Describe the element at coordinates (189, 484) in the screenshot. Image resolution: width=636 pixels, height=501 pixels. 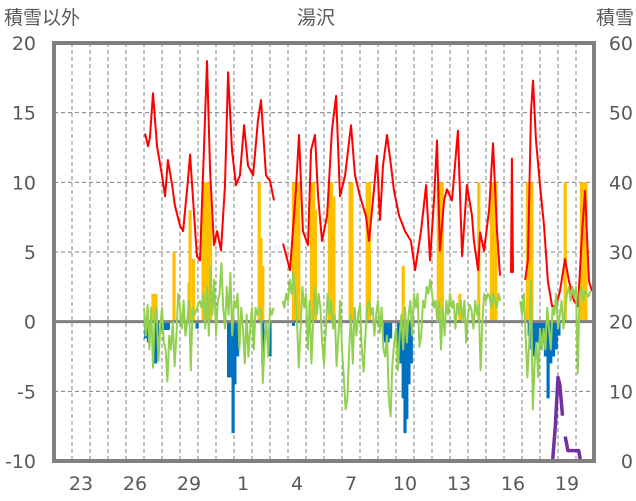
I see `x-tick-label: 29` at that location.